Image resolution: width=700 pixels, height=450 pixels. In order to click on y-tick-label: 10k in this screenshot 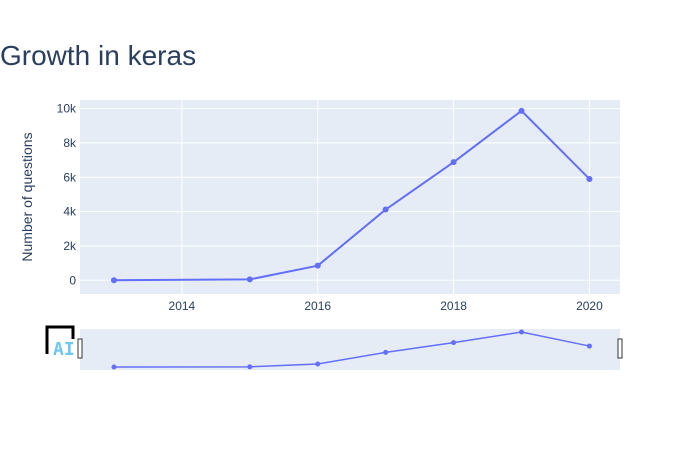, I will do `click(67, 109)`.